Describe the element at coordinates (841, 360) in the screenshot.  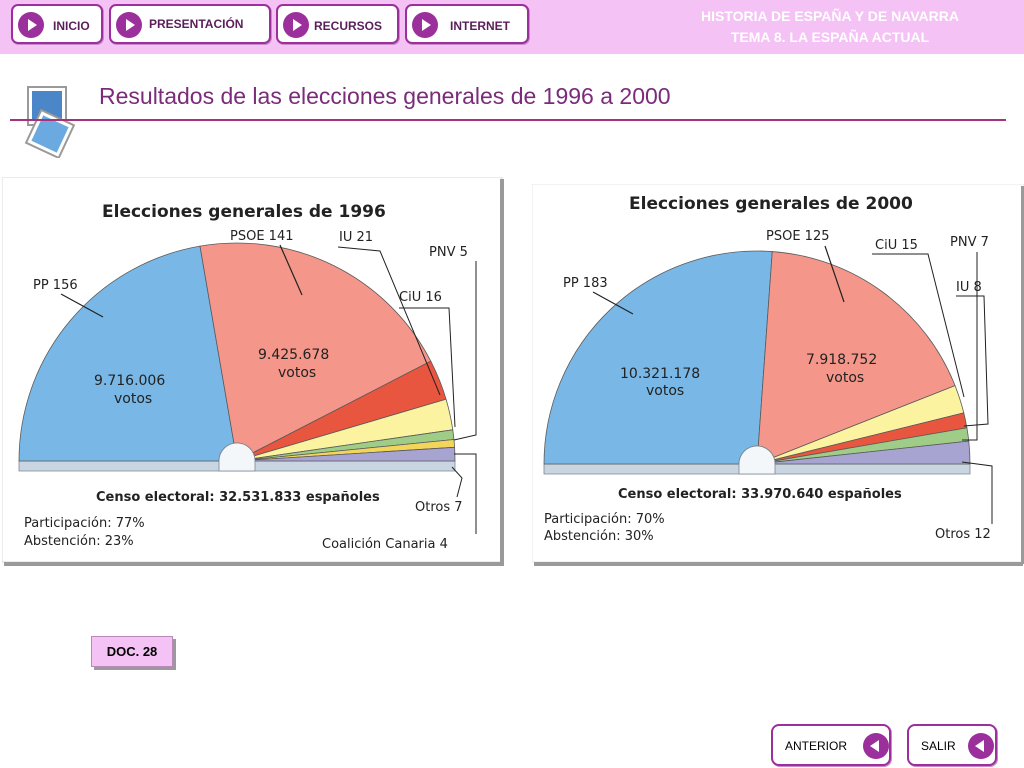
I see `psoe-votes: 7.918.752` at that location.